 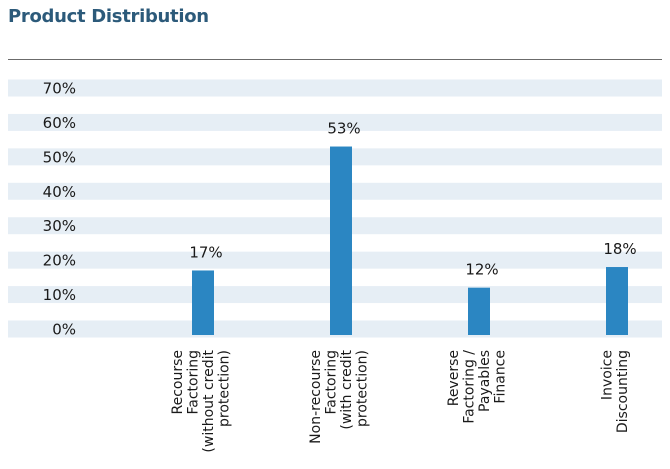 I want to click on x-category-label-line: Invoice, so click(x=607, y=375).